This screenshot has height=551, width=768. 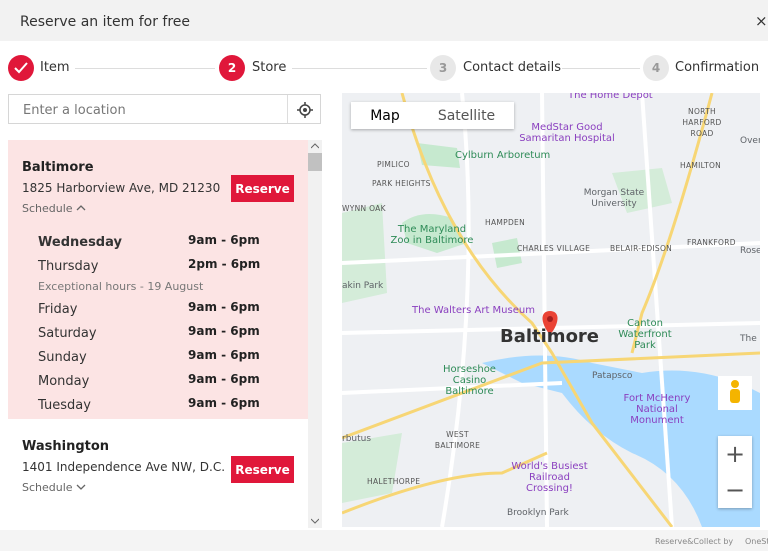 I want to click on map-label: MedStar Good Samaritan Hospital, so click(x=567, y=133).